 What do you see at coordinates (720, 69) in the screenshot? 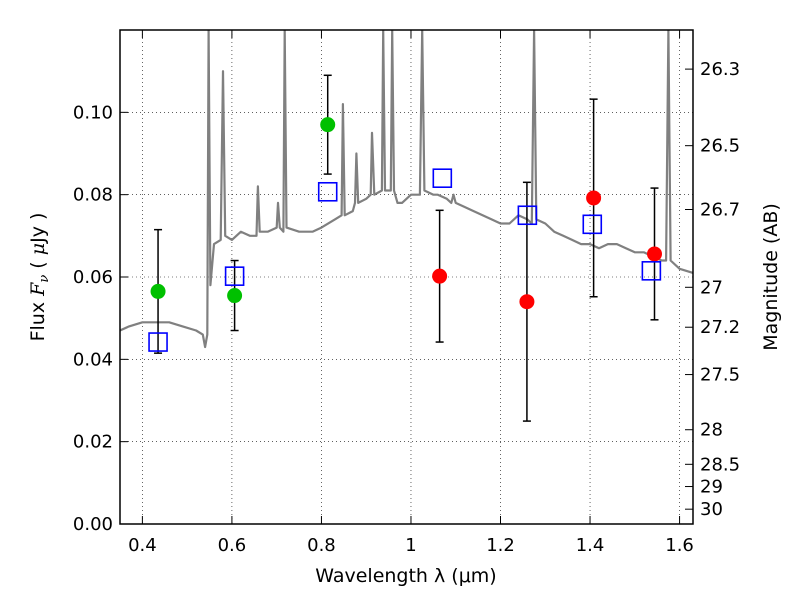
I see `magnitude-tick-label: 26.3` at bounding box center [720, 69].